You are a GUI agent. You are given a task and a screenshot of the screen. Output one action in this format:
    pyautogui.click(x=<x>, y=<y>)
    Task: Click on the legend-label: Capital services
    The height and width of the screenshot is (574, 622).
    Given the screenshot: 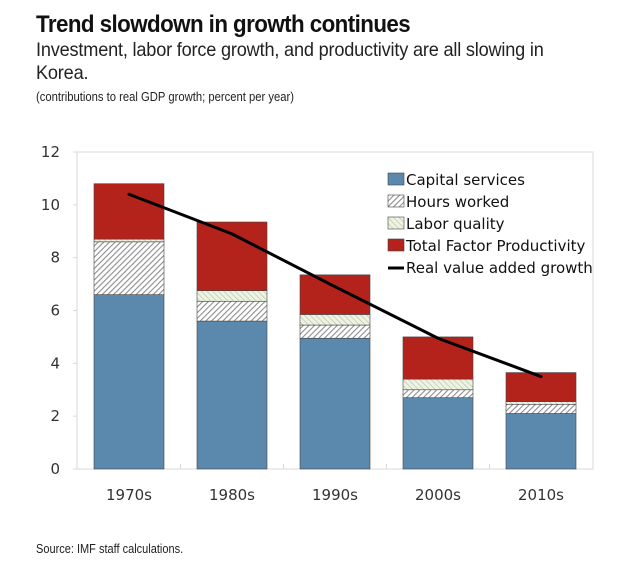 What is the action you would take?
    pyautogui.click(x=465, y=180)
    